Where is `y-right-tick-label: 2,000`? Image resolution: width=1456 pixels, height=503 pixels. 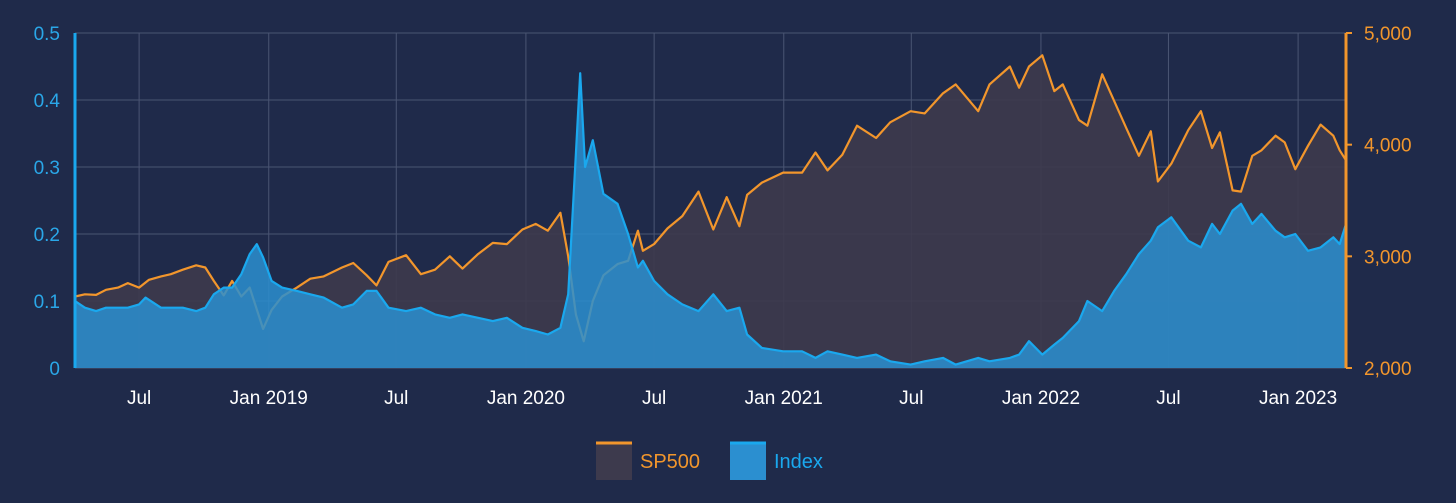
y-right-tick-label: 2,000 is located at coordinates (1388, 369).